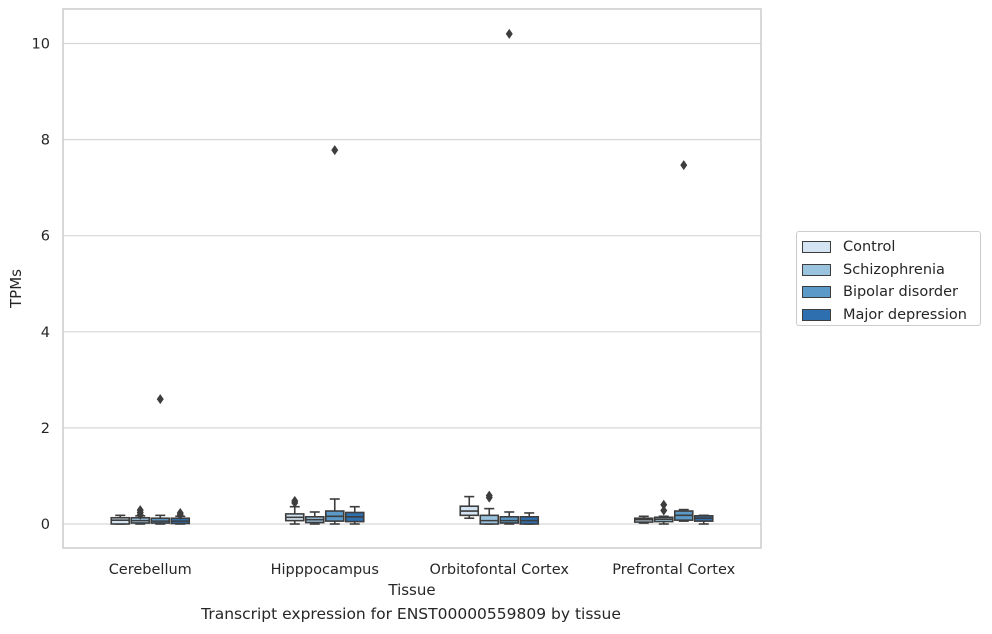  What do you see at coordinates (325, 570) in the screenshot?
I see `x-tick-label: Hipppocampus` at bounding box center [325, 570].